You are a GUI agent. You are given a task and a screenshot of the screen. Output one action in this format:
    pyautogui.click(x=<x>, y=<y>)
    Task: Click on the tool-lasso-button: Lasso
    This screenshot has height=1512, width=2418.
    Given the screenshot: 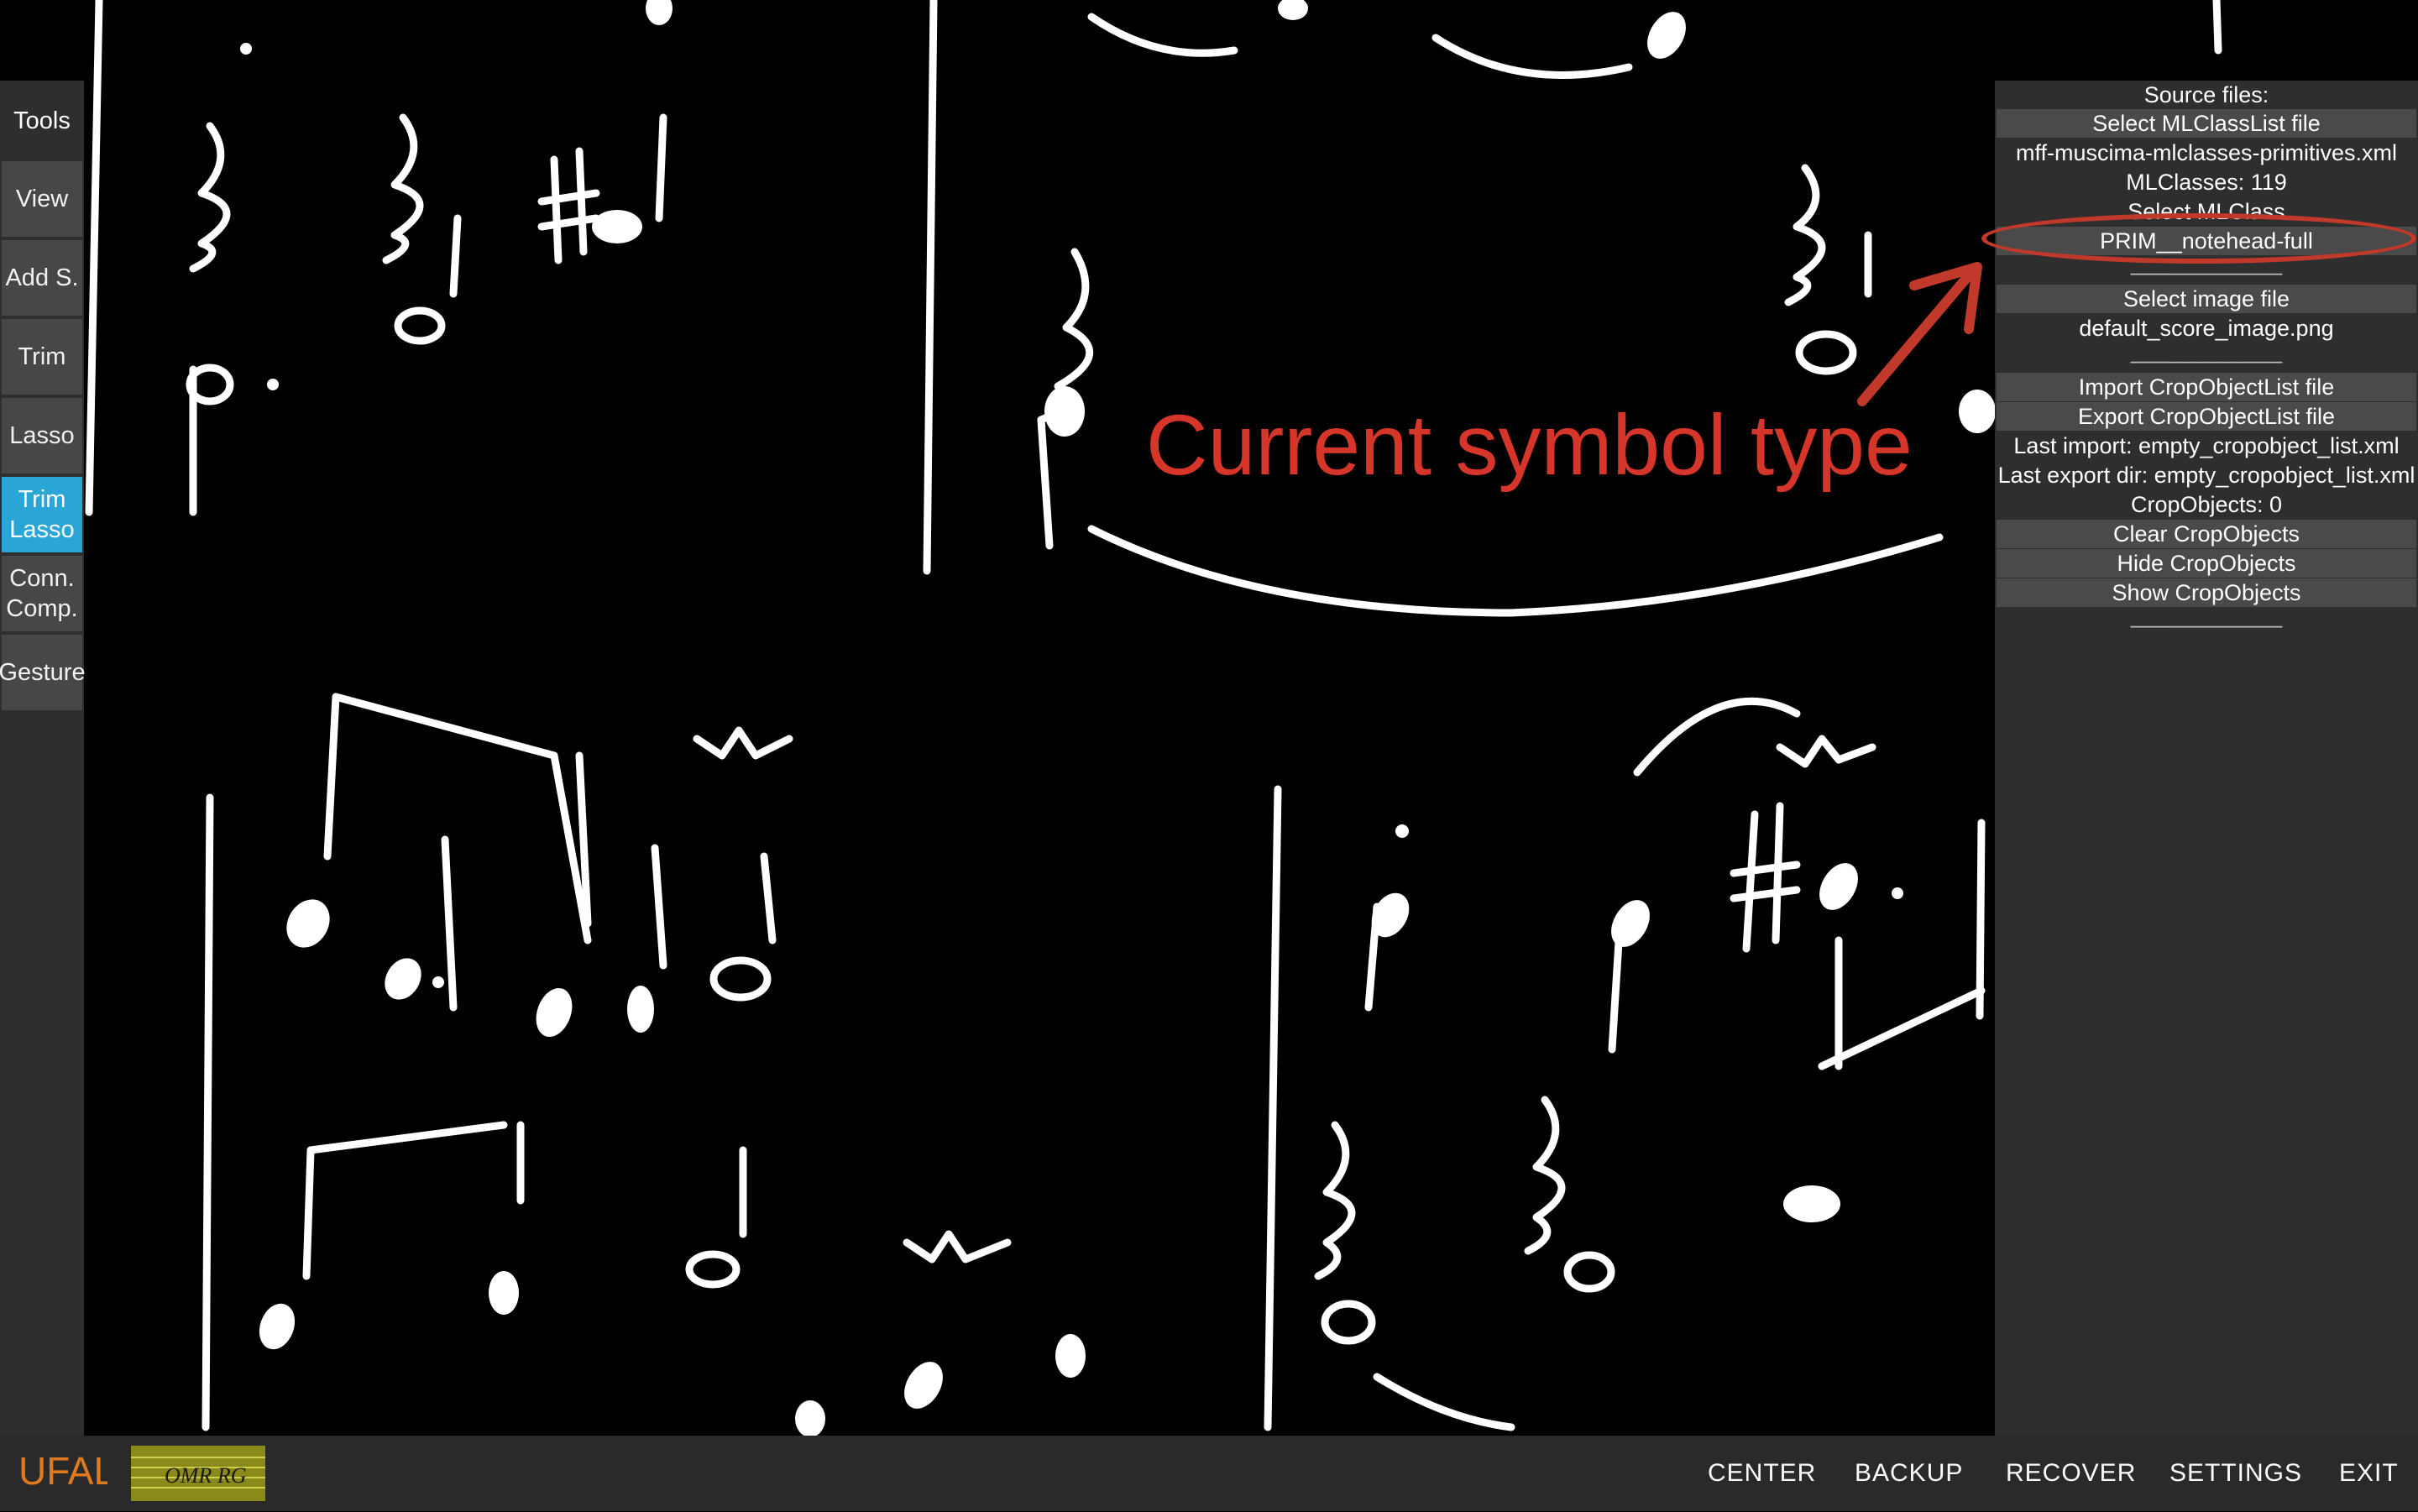 What is the action you would take?
    pyautogui.click(x=42, y=435)
    